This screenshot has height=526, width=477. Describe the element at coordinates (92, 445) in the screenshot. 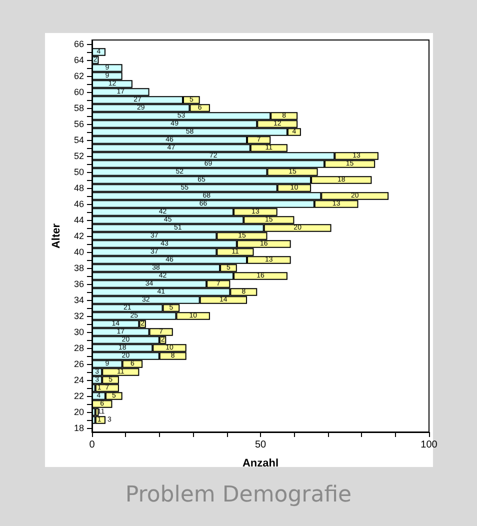

I see `x-tick-label: 0` at that location.